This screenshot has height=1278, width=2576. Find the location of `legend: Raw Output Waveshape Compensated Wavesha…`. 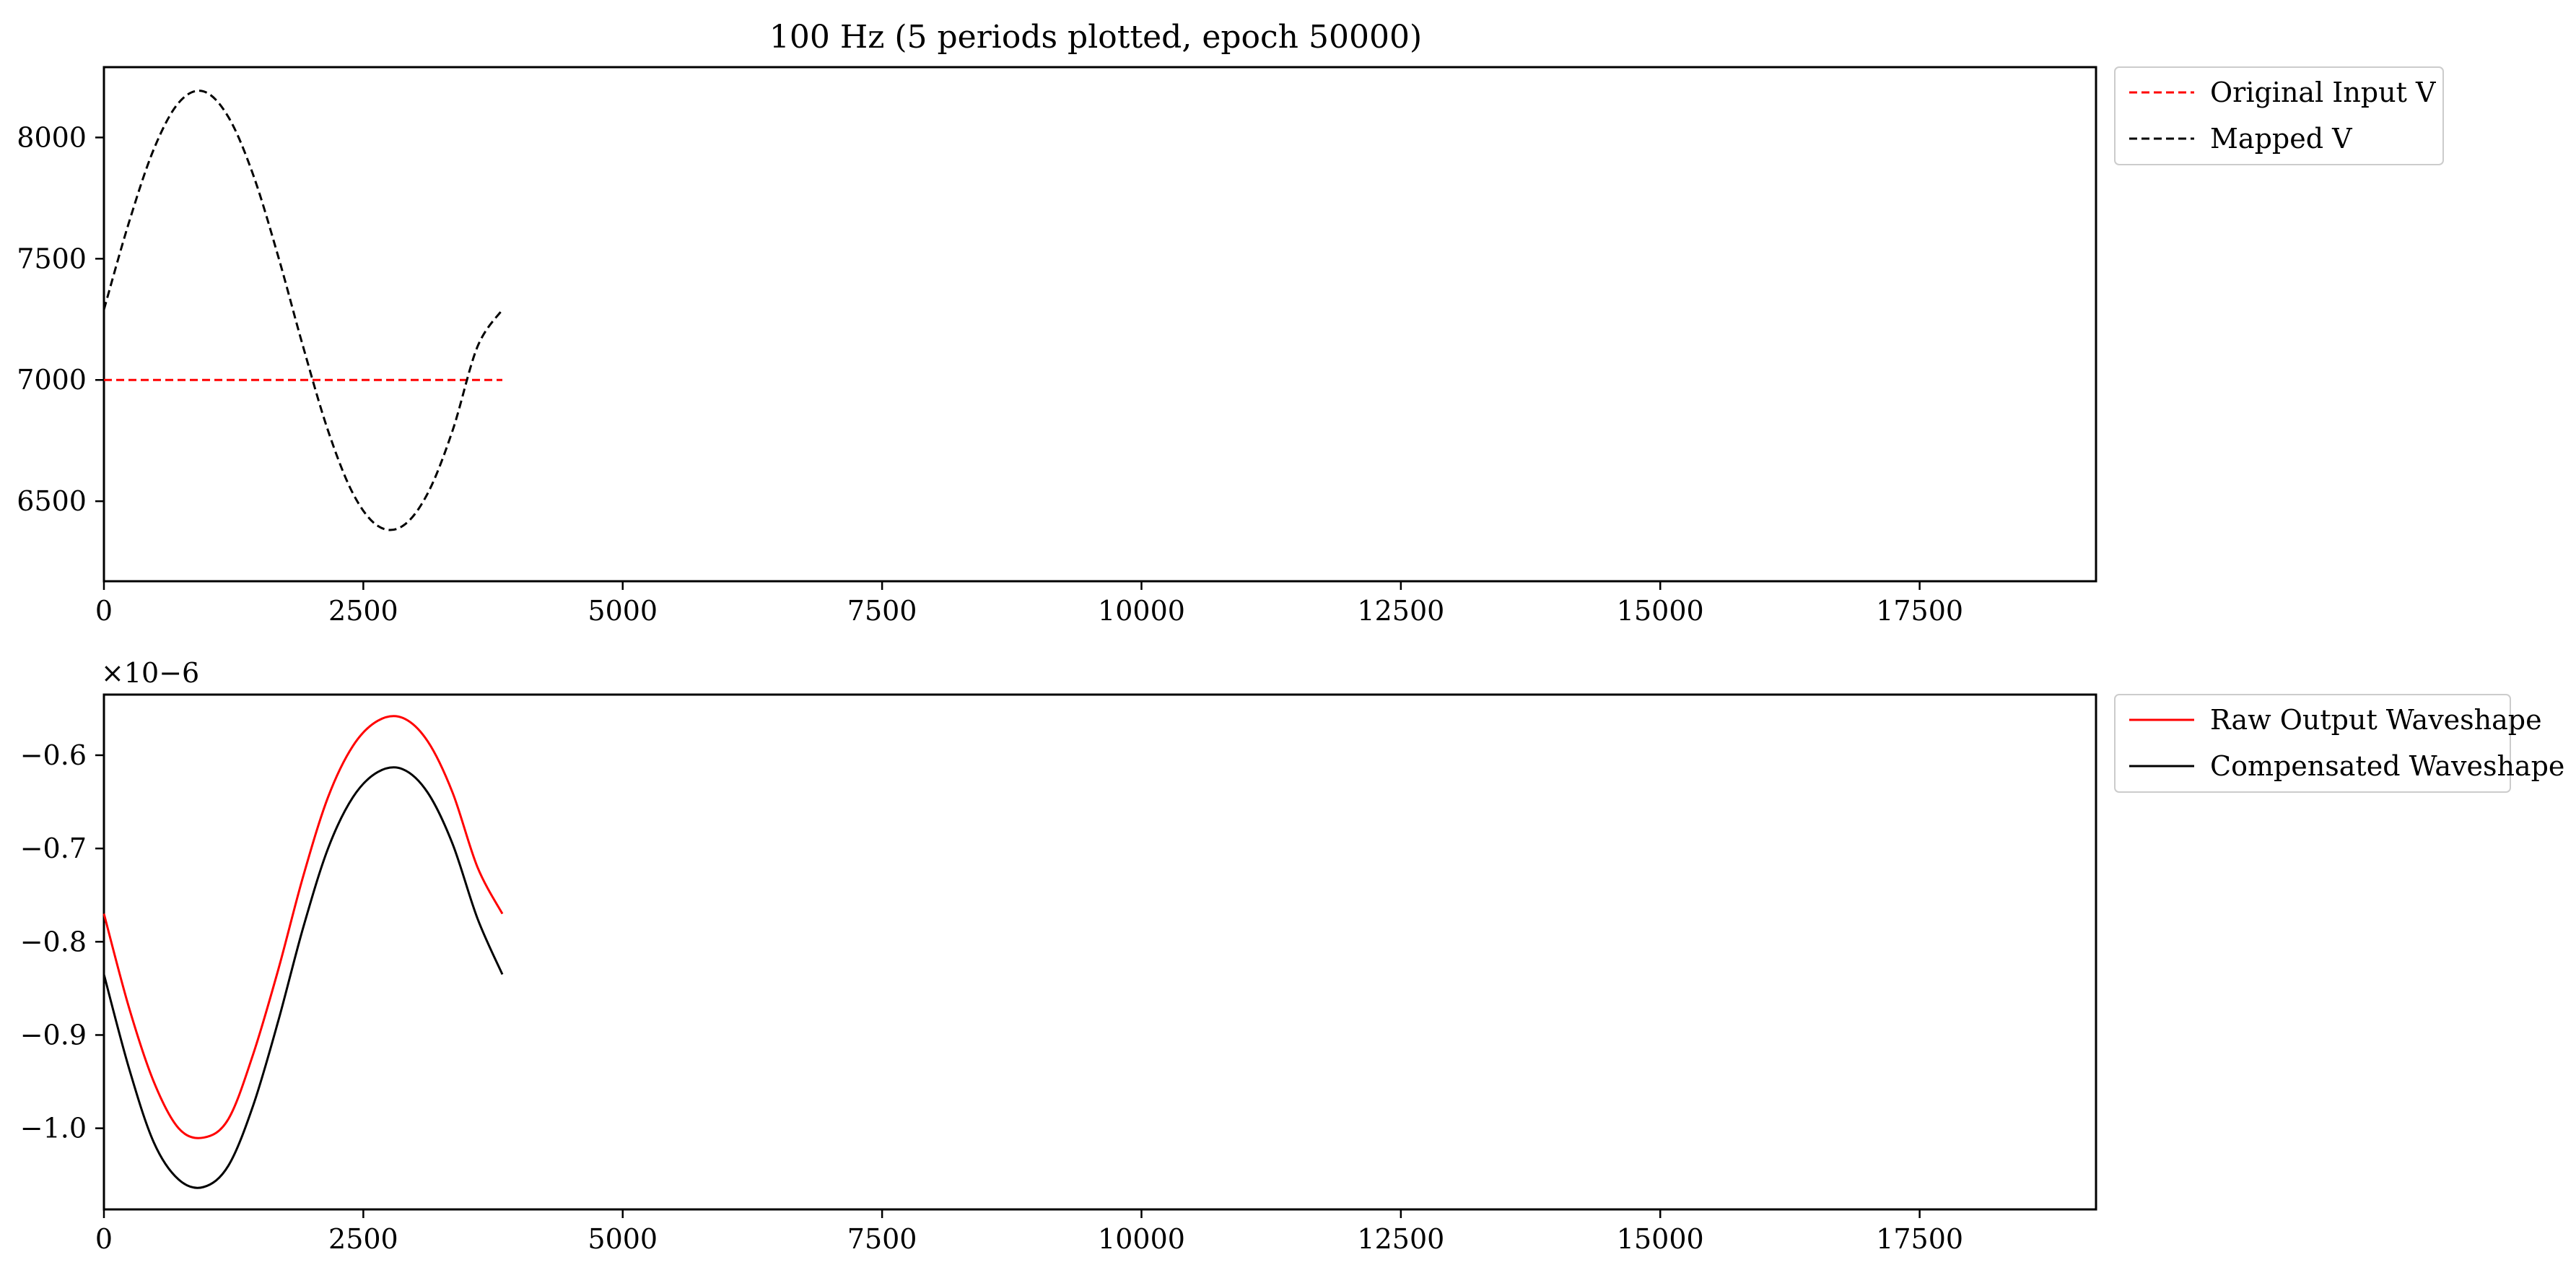

legend: Raw Output Waveshape Compensated Wavesha… is located at coordinates (2339, 744).